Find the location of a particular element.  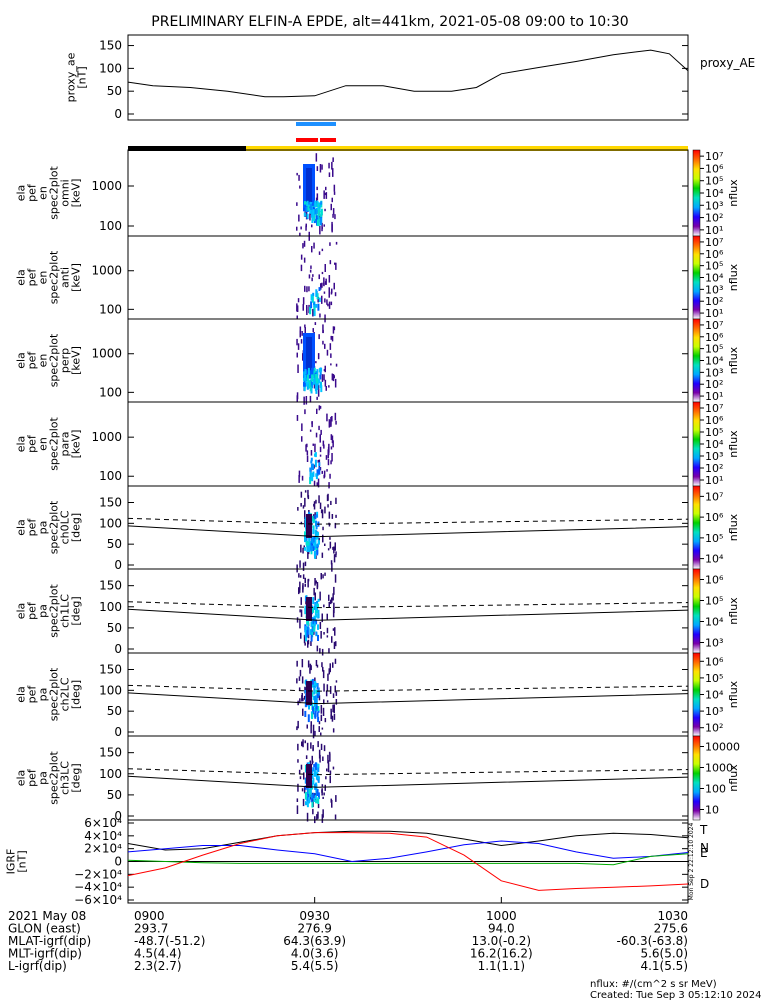

ylabel-line: para is located at coordinates (65, 444).